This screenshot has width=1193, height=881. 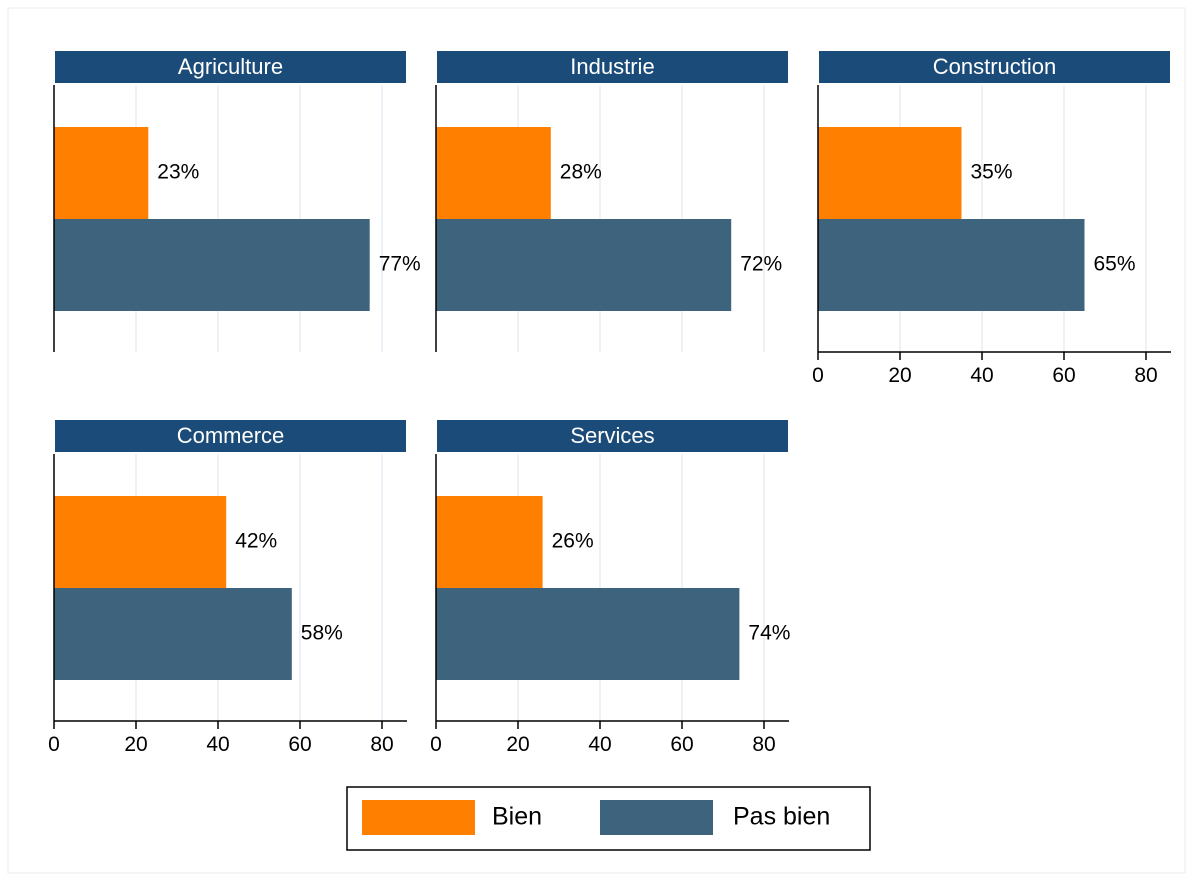 I want to click on data-label: 58%, so click(x=322, y=633).